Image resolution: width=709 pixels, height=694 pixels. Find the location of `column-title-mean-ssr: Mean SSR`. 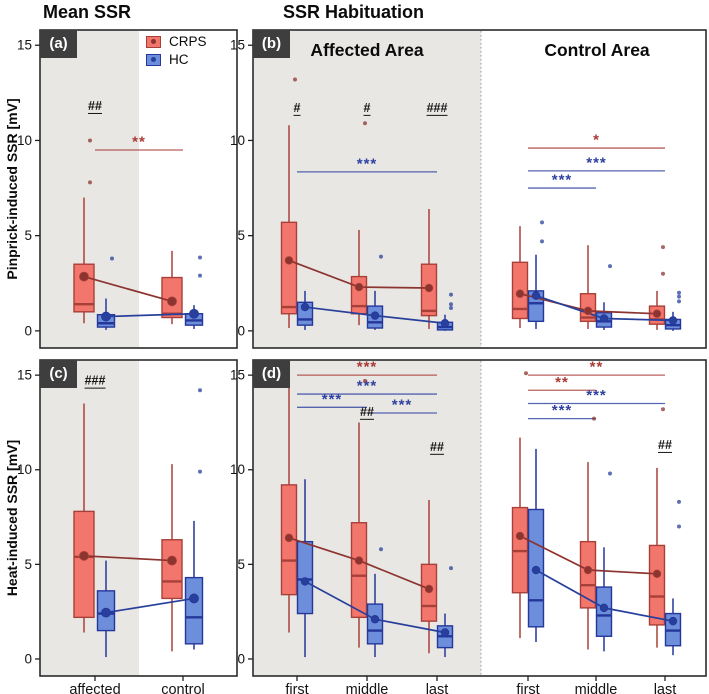

column-title-mean-ssr: Mean SSR is located at coordinates (87, 12).